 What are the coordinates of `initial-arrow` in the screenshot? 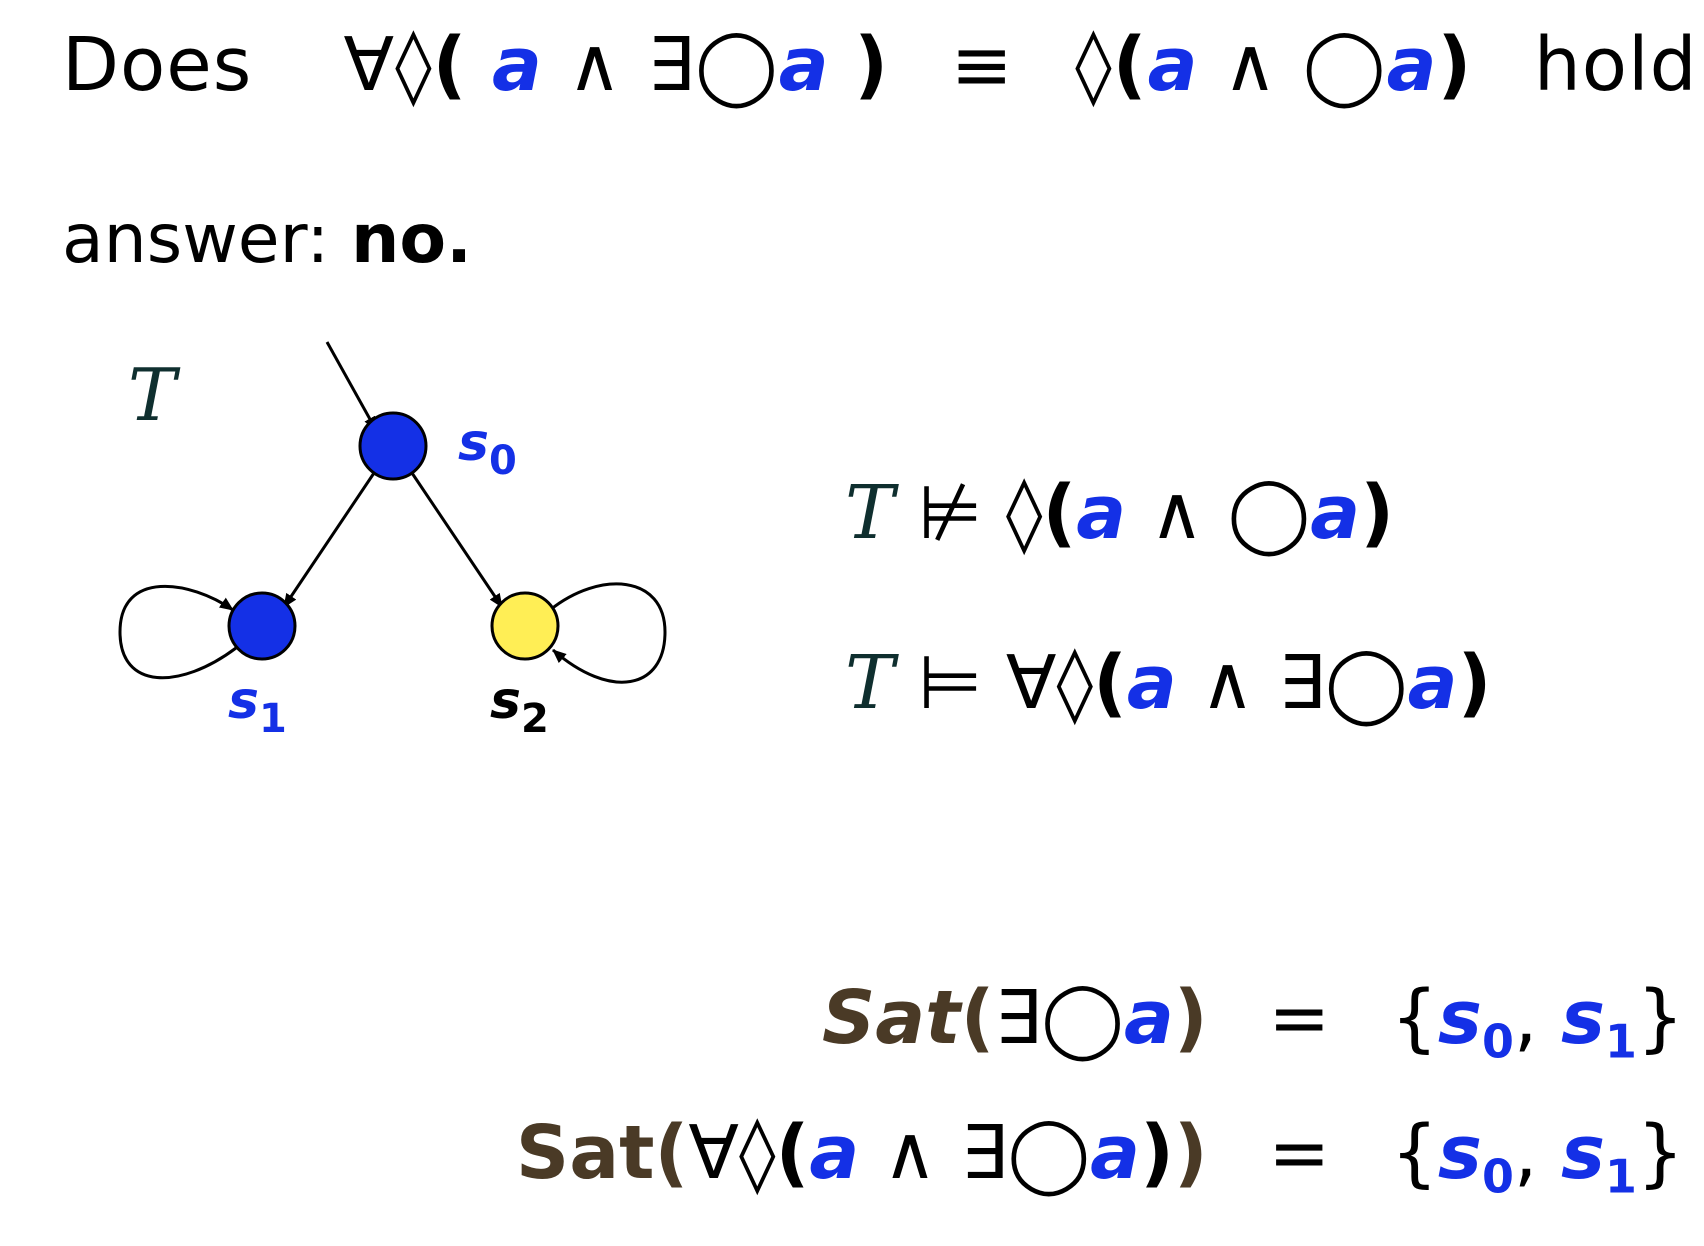 It's located at (351, 386).